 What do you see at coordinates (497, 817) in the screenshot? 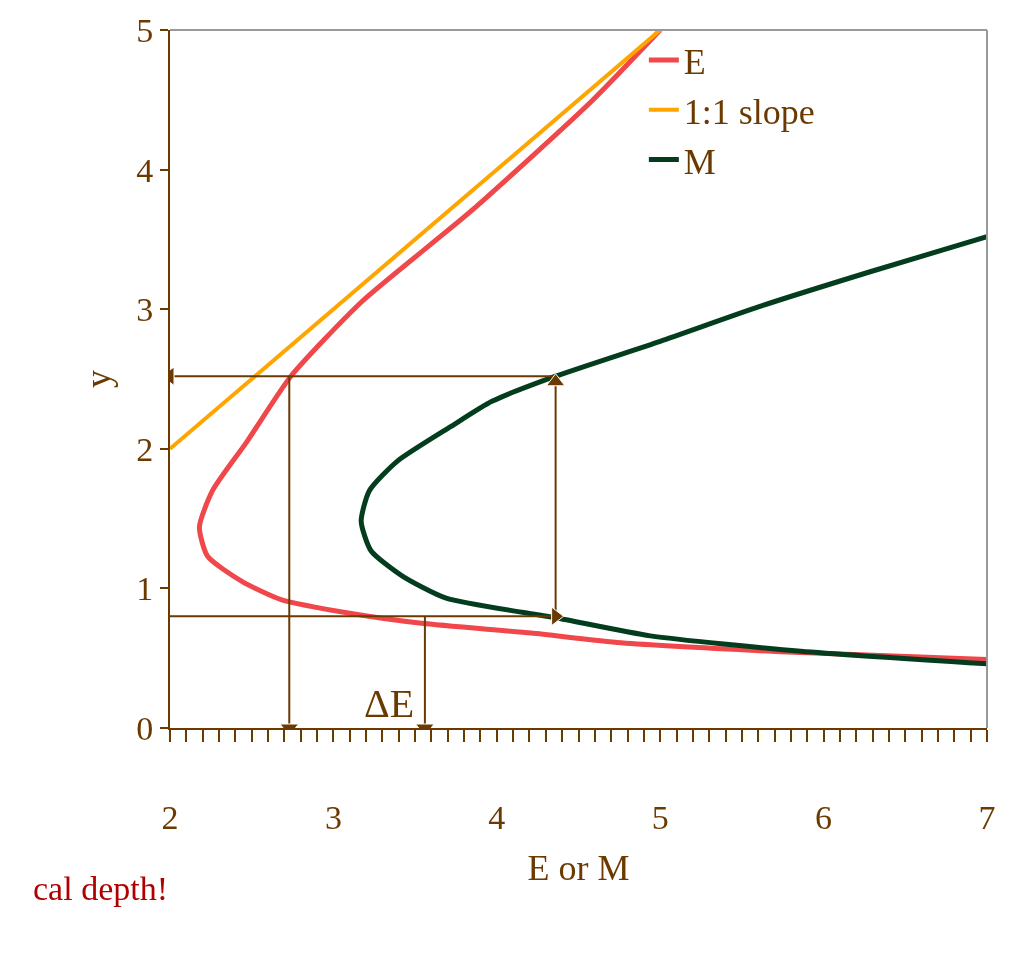
I see `x-tick-label: 4` at bounding box center [497, 817].